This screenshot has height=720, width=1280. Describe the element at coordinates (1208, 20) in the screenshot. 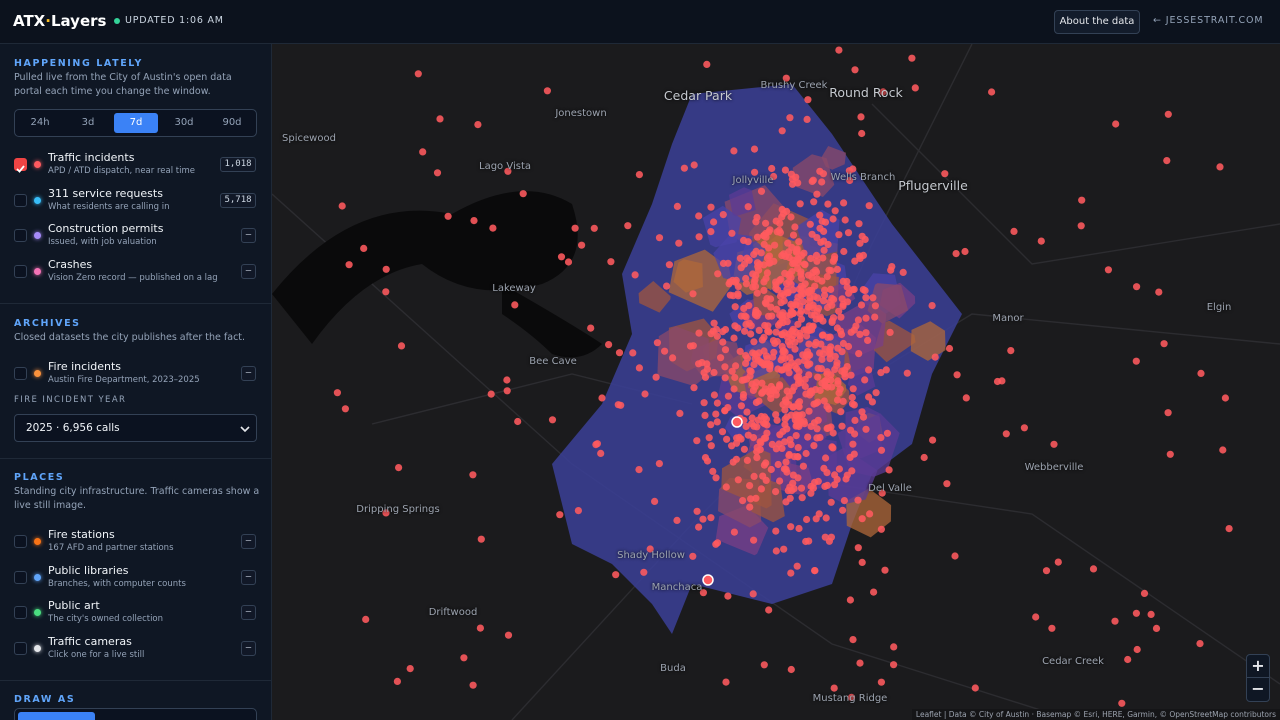

I see `author-link: ← JESSESTRAIT.COM` at that location.